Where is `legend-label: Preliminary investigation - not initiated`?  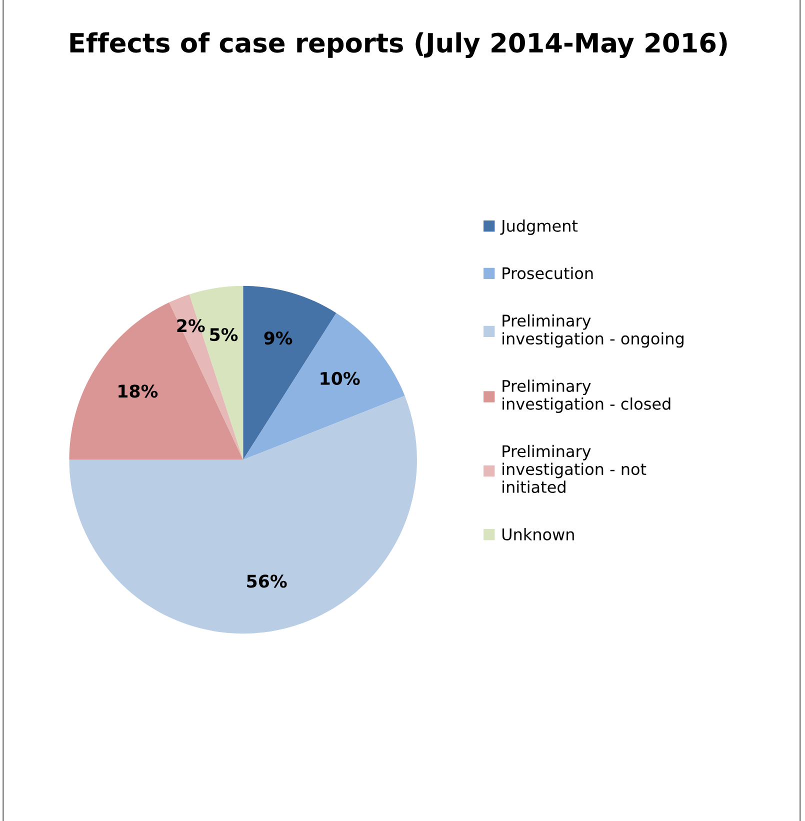 legend-label: Preliminary investigation - not initiated is located at coordinates (574, 469).